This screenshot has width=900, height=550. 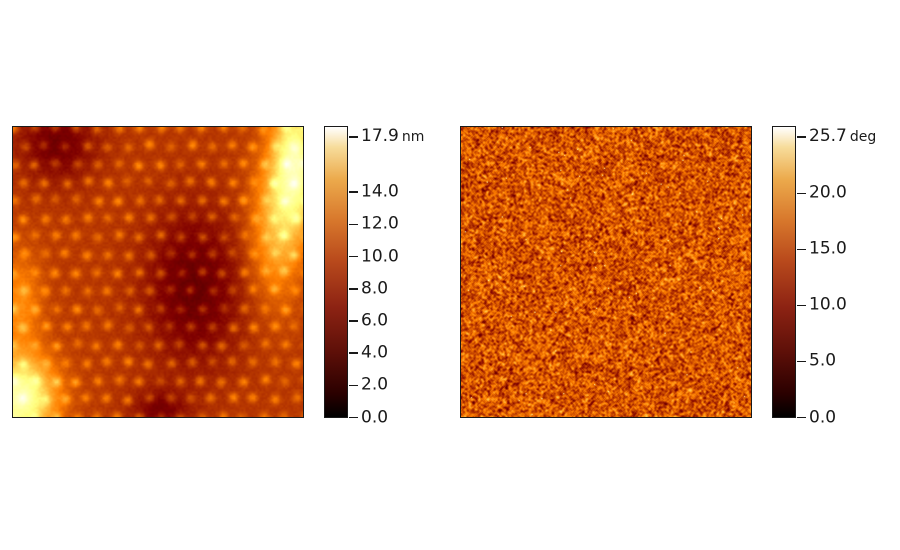 I want to click on phase-colorbar-max-tick, so click(x=801, y=137).